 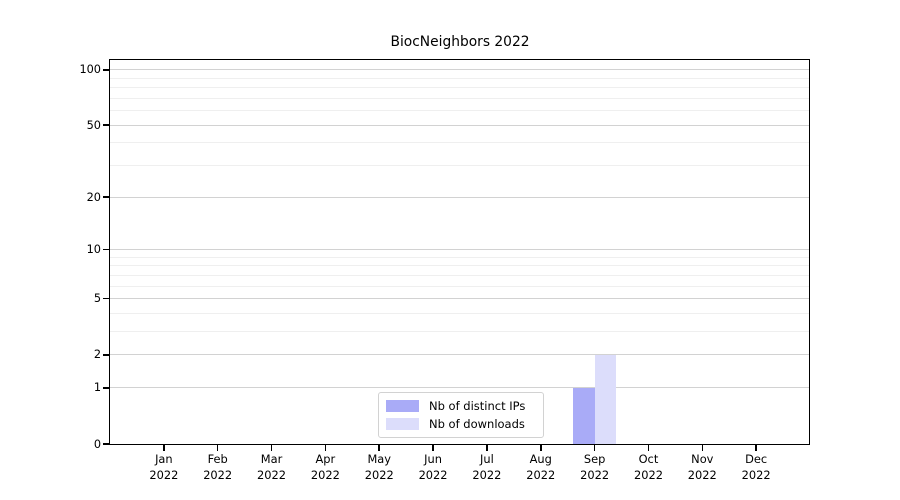 I want to click on legend: Nb of distinct IPs Nb of downloads, so click(x=461, y=415).